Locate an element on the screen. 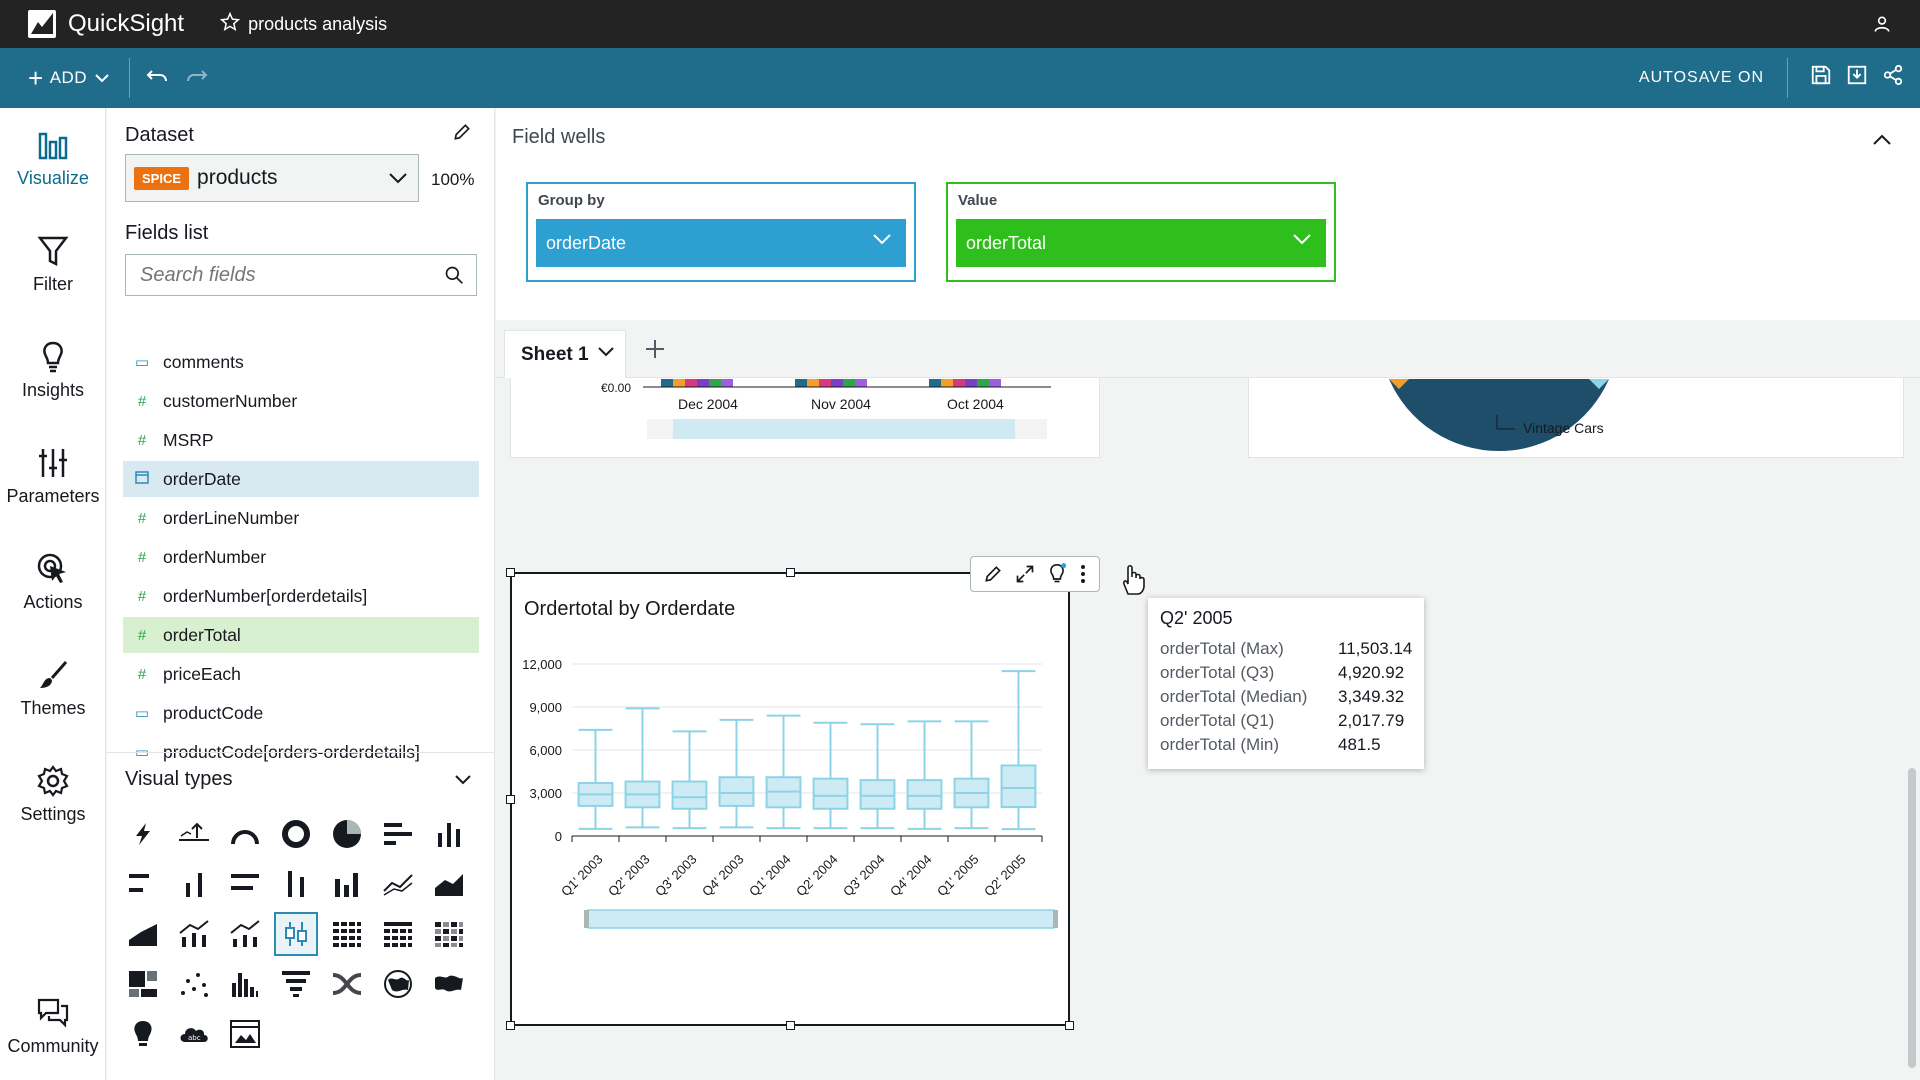 This screenshot has height=1080, width=1920. cursor-click-icon is located at coordinates (51, 568).